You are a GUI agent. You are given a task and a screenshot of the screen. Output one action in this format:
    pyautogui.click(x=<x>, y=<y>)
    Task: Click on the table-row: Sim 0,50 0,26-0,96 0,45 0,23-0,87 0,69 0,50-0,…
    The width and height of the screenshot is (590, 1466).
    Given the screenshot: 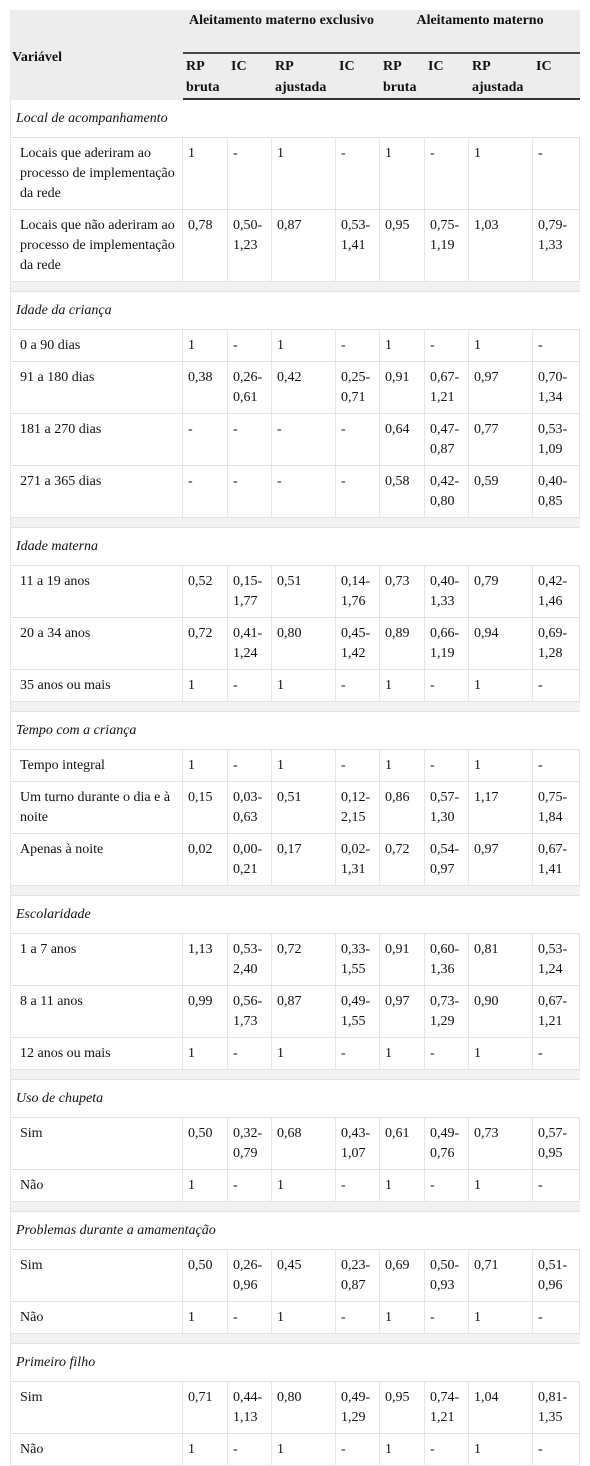 What is the action you would take?
    pyautogui.click(x=295, y=1276)
    